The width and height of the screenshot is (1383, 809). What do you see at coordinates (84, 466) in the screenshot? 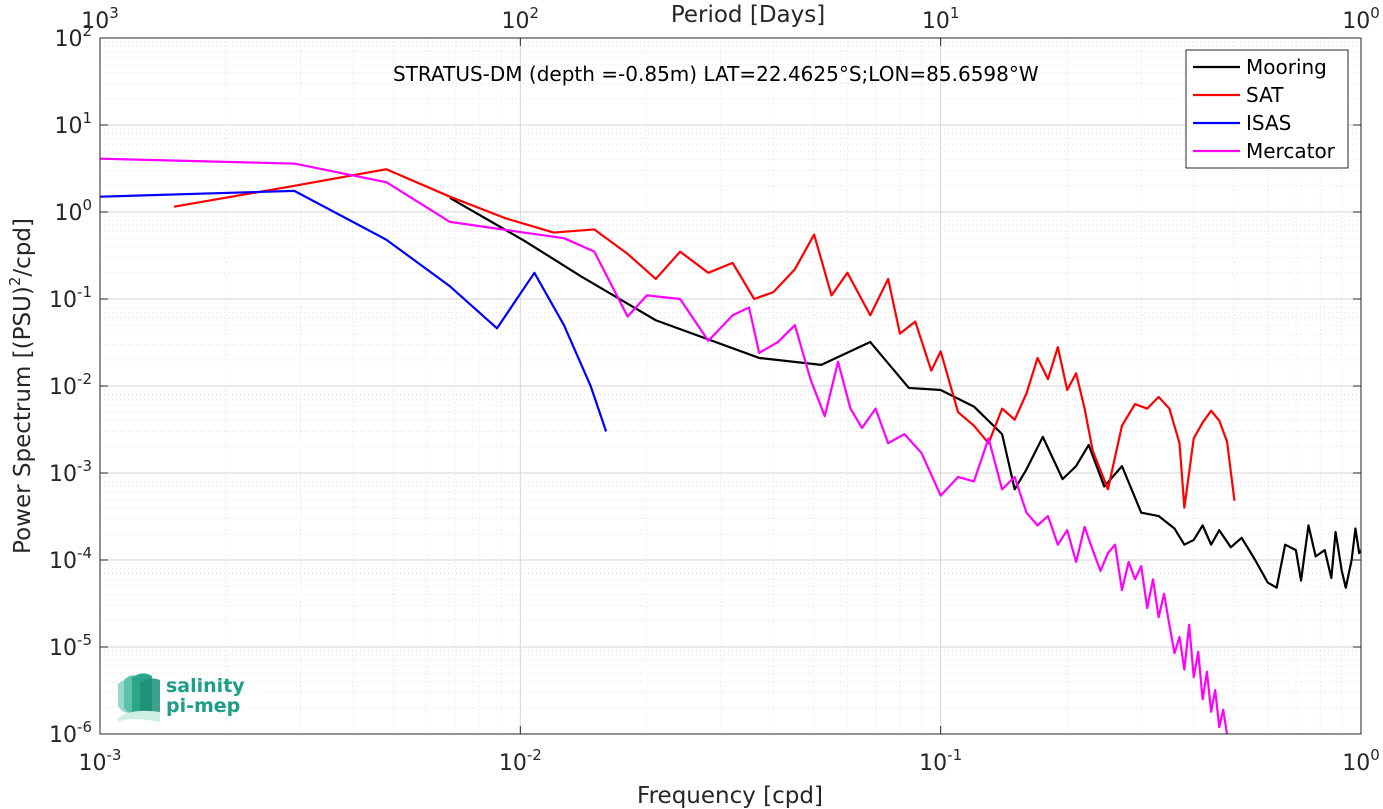
I see `y-tick-label-exponent: -3` at bounding box center [84, 466].